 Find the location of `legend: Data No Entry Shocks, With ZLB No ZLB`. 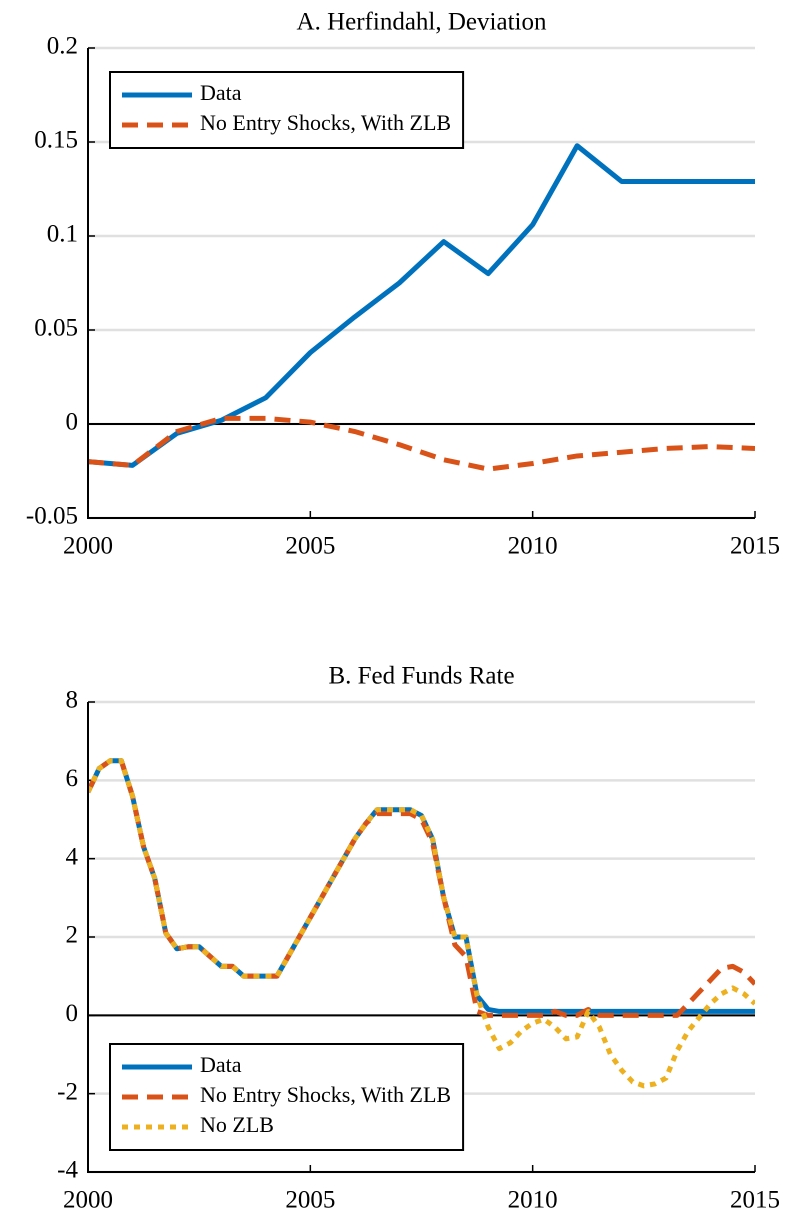

legend: Data No Entry Shocks, With ZLB No ZLB is located at coordinates (287, 1097).